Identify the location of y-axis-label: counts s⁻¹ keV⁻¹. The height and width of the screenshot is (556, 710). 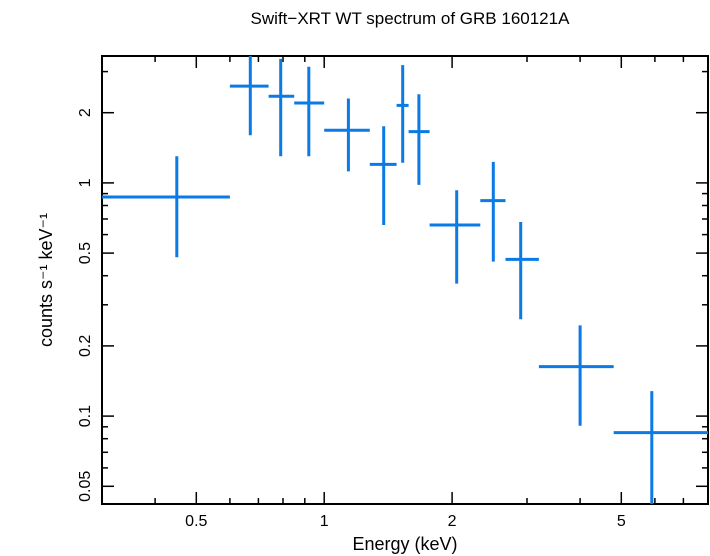
(46, 280).